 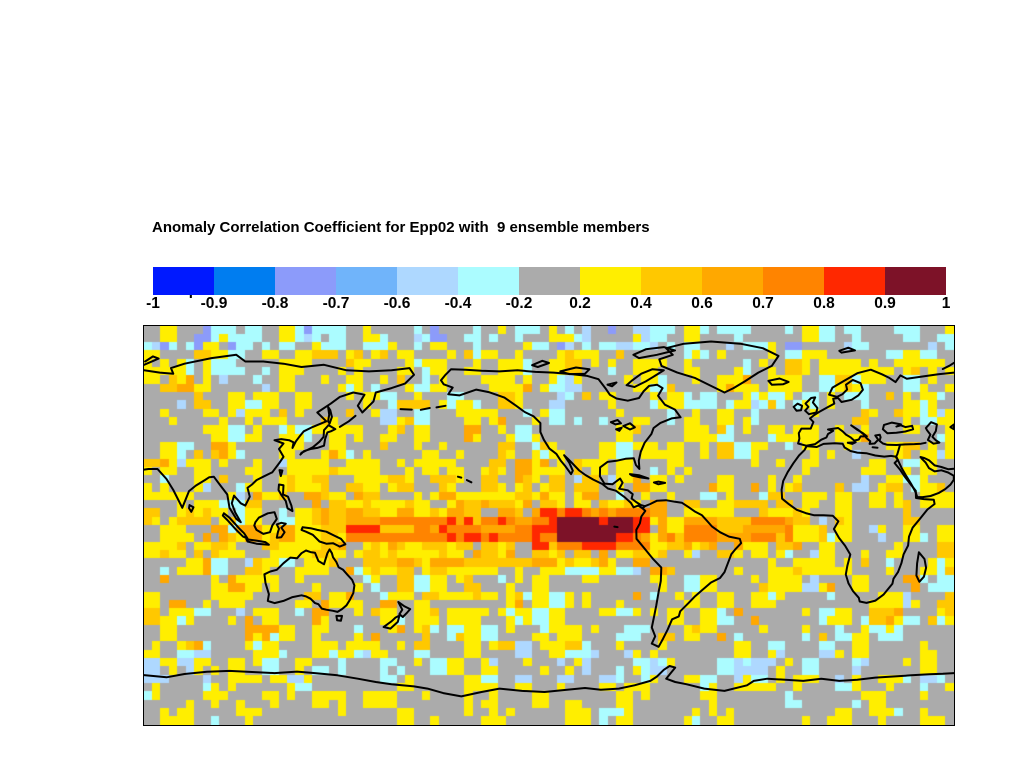 I want to click on colorbar-tick-label: -0.2, so click(x=519, y=303).